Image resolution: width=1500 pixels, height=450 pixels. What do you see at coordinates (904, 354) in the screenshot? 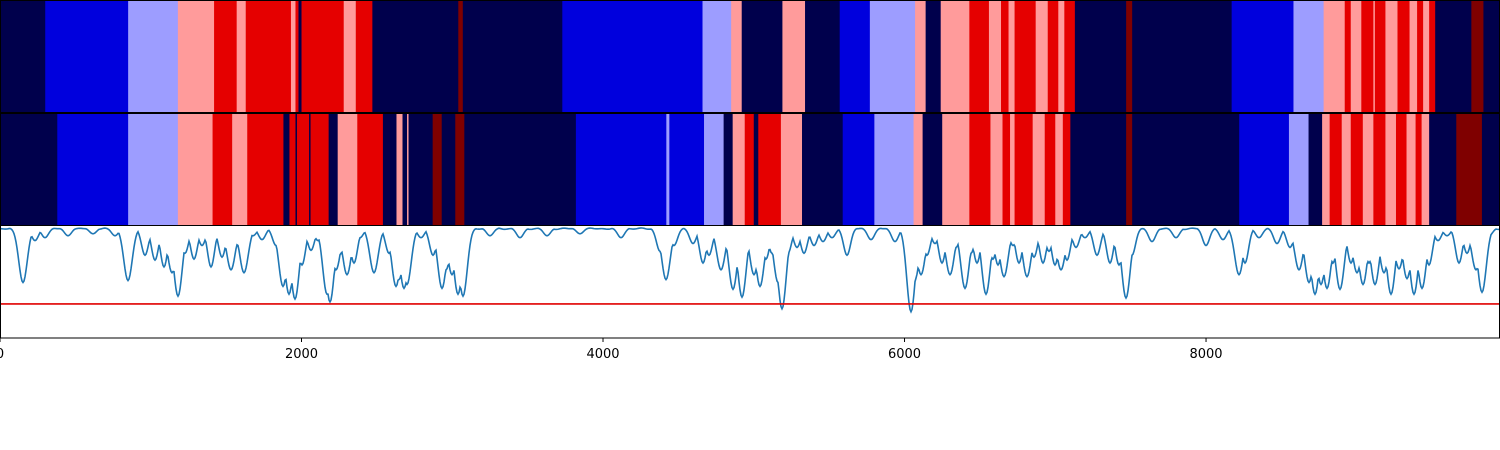
I see `x-tick-label-3: 6000` at bounding box center [904, 354].